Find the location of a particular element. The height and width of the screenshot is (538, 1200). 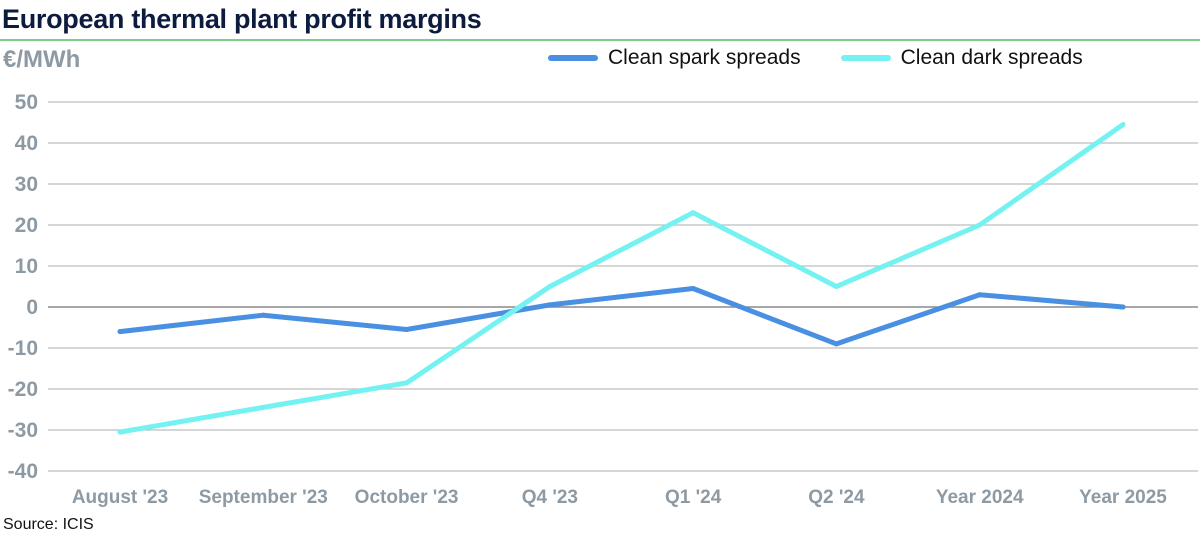

y-tick-label: 30 is located at coordinates (26, 184).